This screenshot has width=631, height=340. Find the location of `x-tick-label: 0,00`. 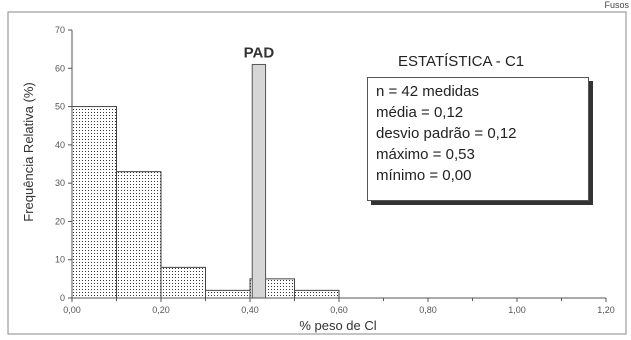

x-tick-label: 0,00 is located at coordinates (72, 310).